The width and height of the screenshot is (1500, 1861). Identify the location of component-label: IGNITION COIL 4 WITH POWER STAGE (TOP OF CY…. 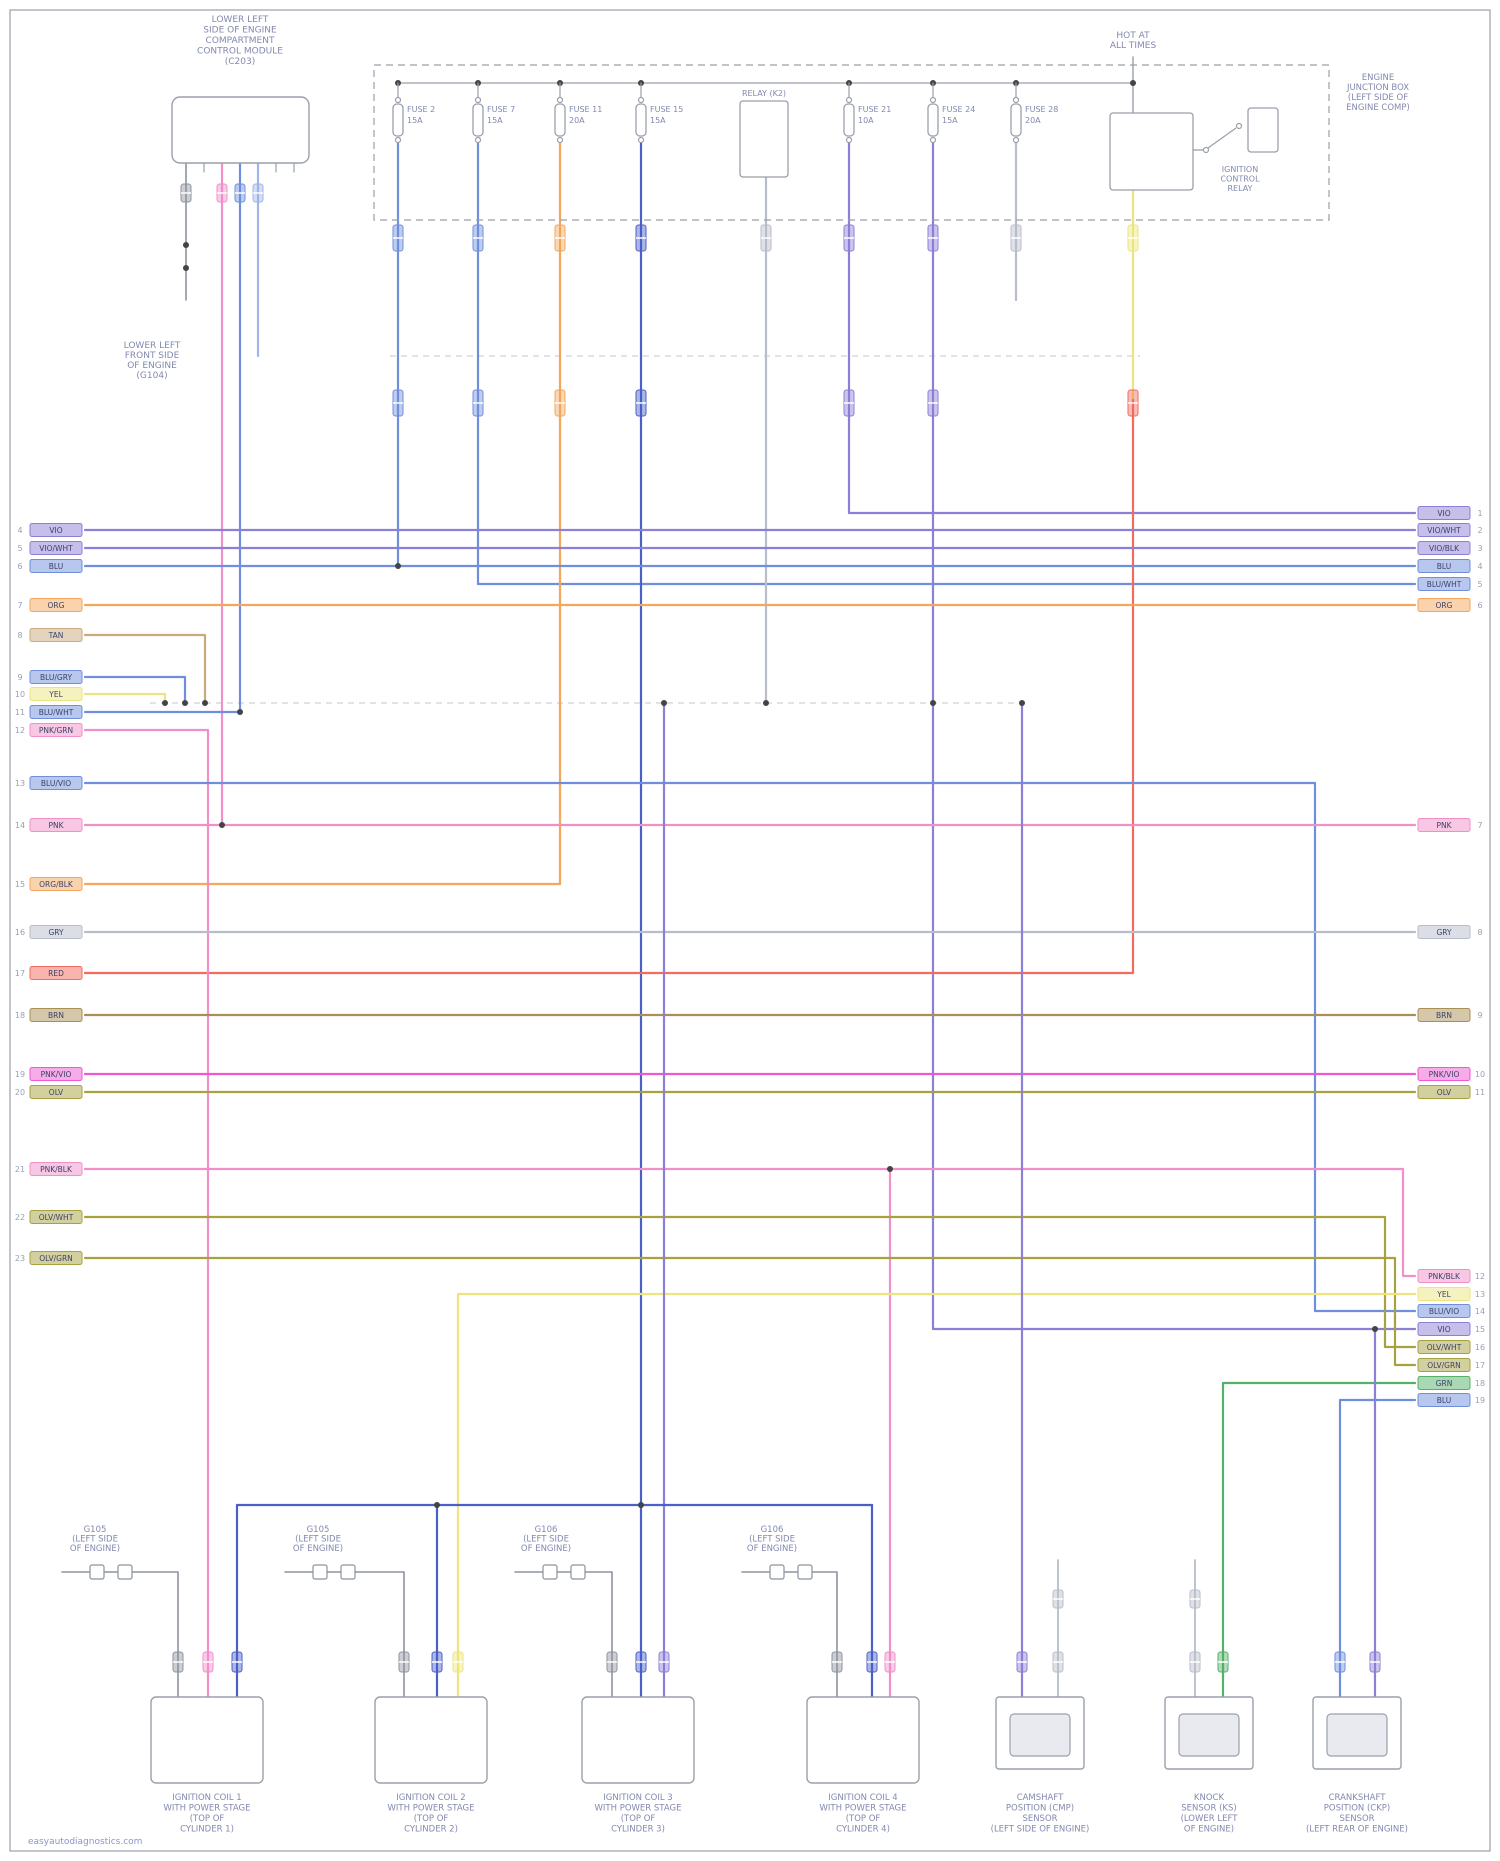
(863, 1814).